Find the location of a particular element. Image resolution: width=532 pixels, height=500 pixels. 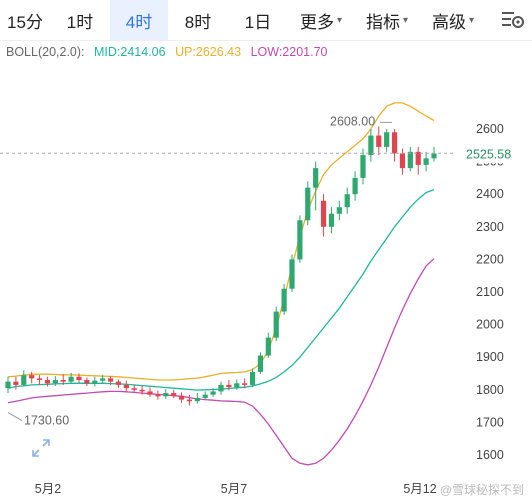

tab-2: 4时 is located at coordinates (139, 20).